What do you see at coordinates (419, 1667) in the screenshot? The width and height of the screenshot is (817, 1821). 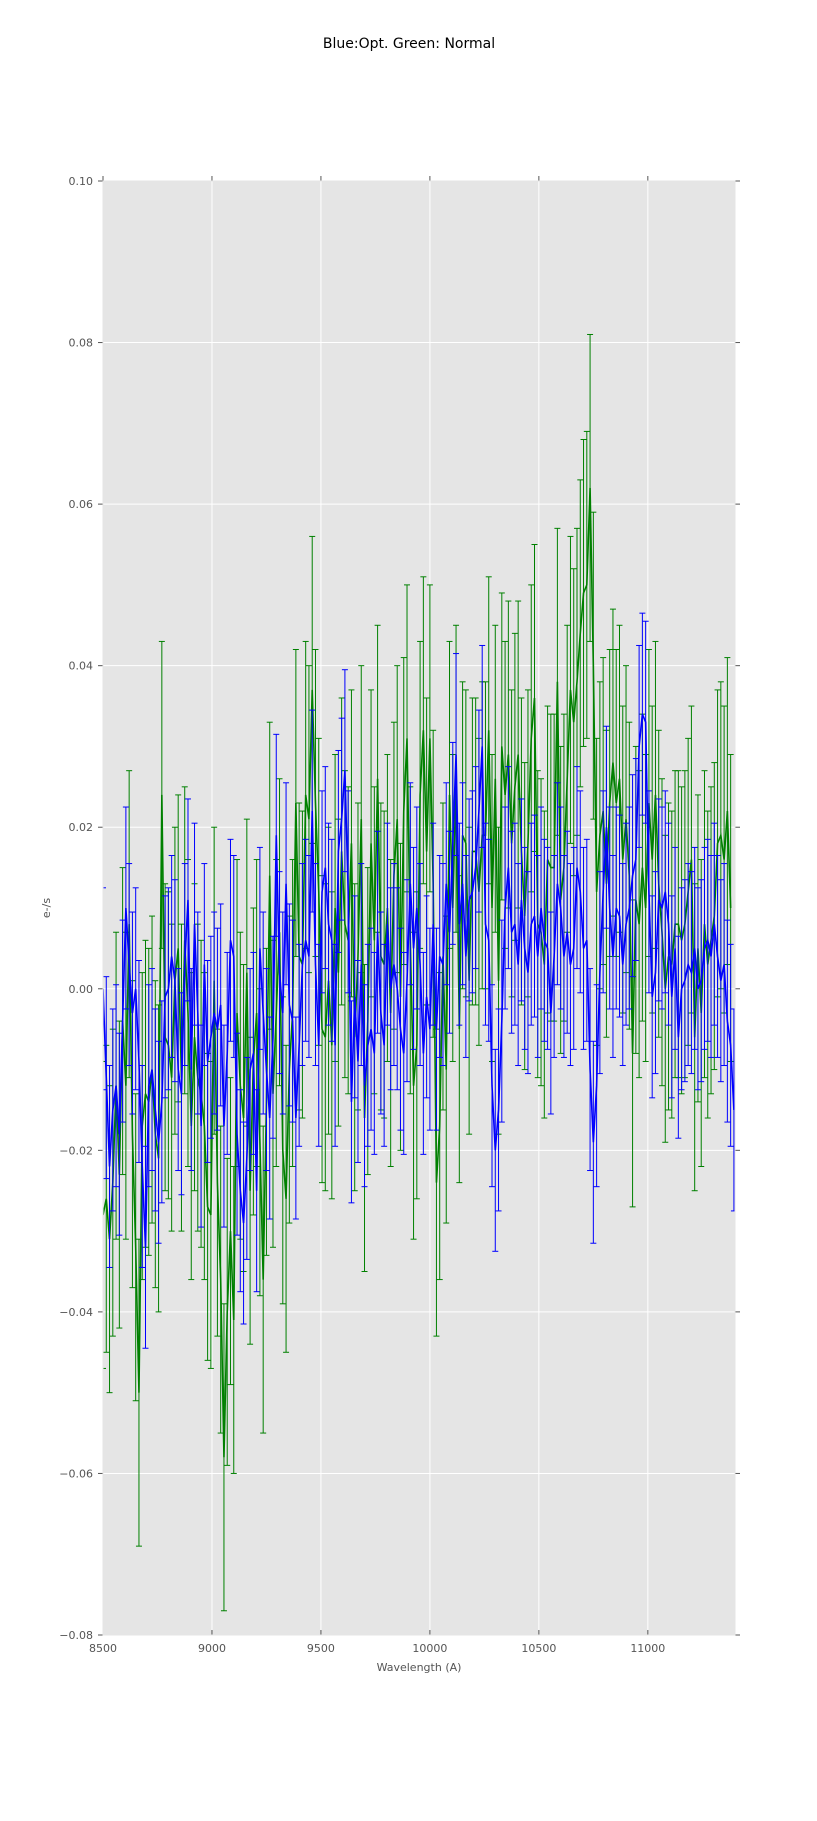 I see `x-axis-label: Wavelength (A)` at bounding box center [419, 1667].